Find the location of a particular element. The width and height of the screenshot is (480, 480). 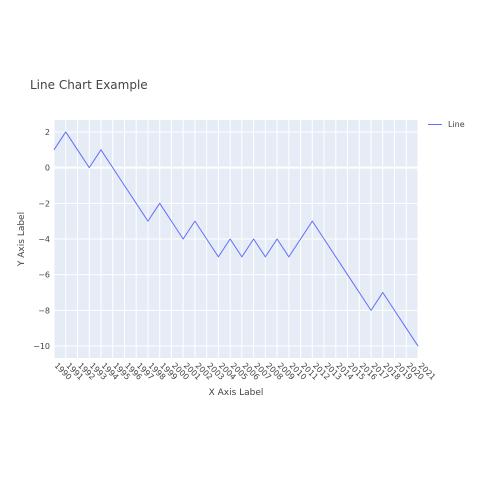

y-tick-label: −10 is located at coordinates (41, 346).